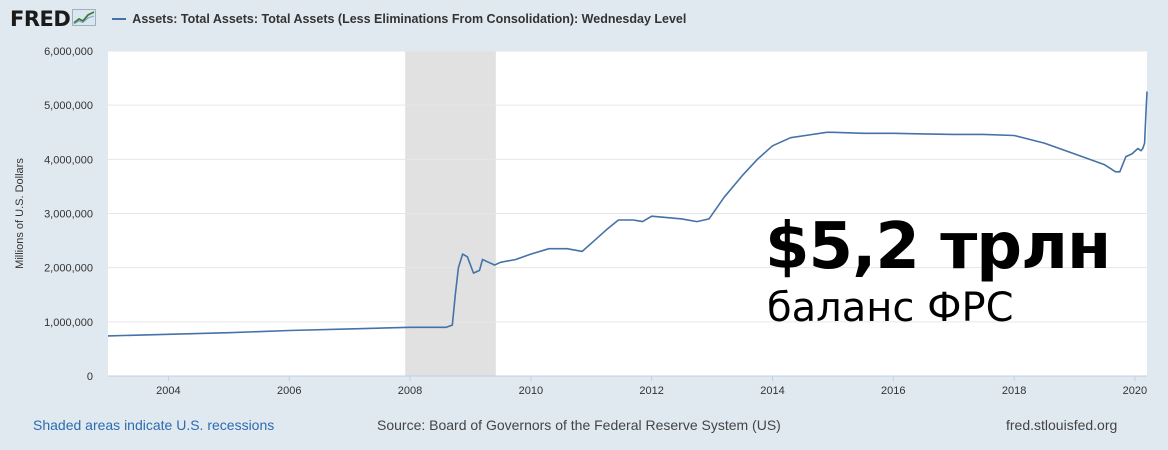  I want to click on x-tick-label: 2018, so click(1014, 391).